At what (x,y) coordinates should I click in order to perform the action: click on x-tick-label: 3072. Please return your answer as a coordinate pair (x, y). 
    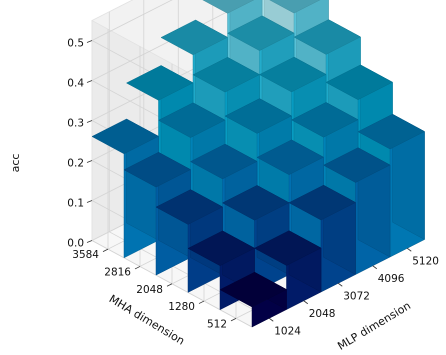
    Looking at the image, I should click on (356, 296).